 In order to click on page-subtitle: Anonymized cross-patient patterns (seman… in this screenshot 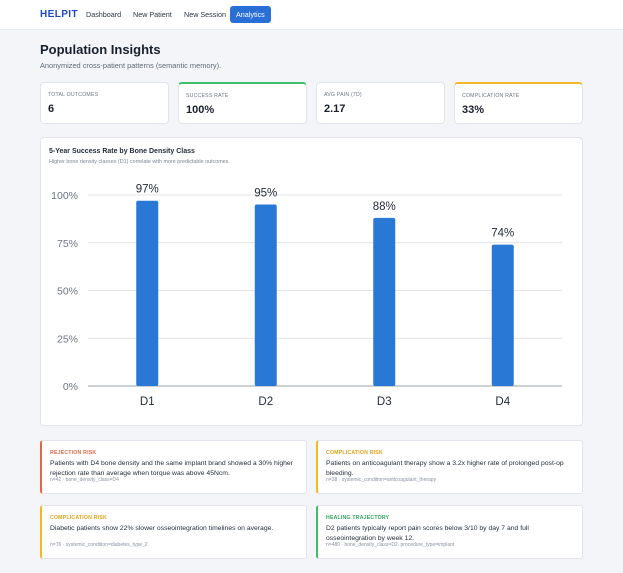, I will do `click(131, 65)`.